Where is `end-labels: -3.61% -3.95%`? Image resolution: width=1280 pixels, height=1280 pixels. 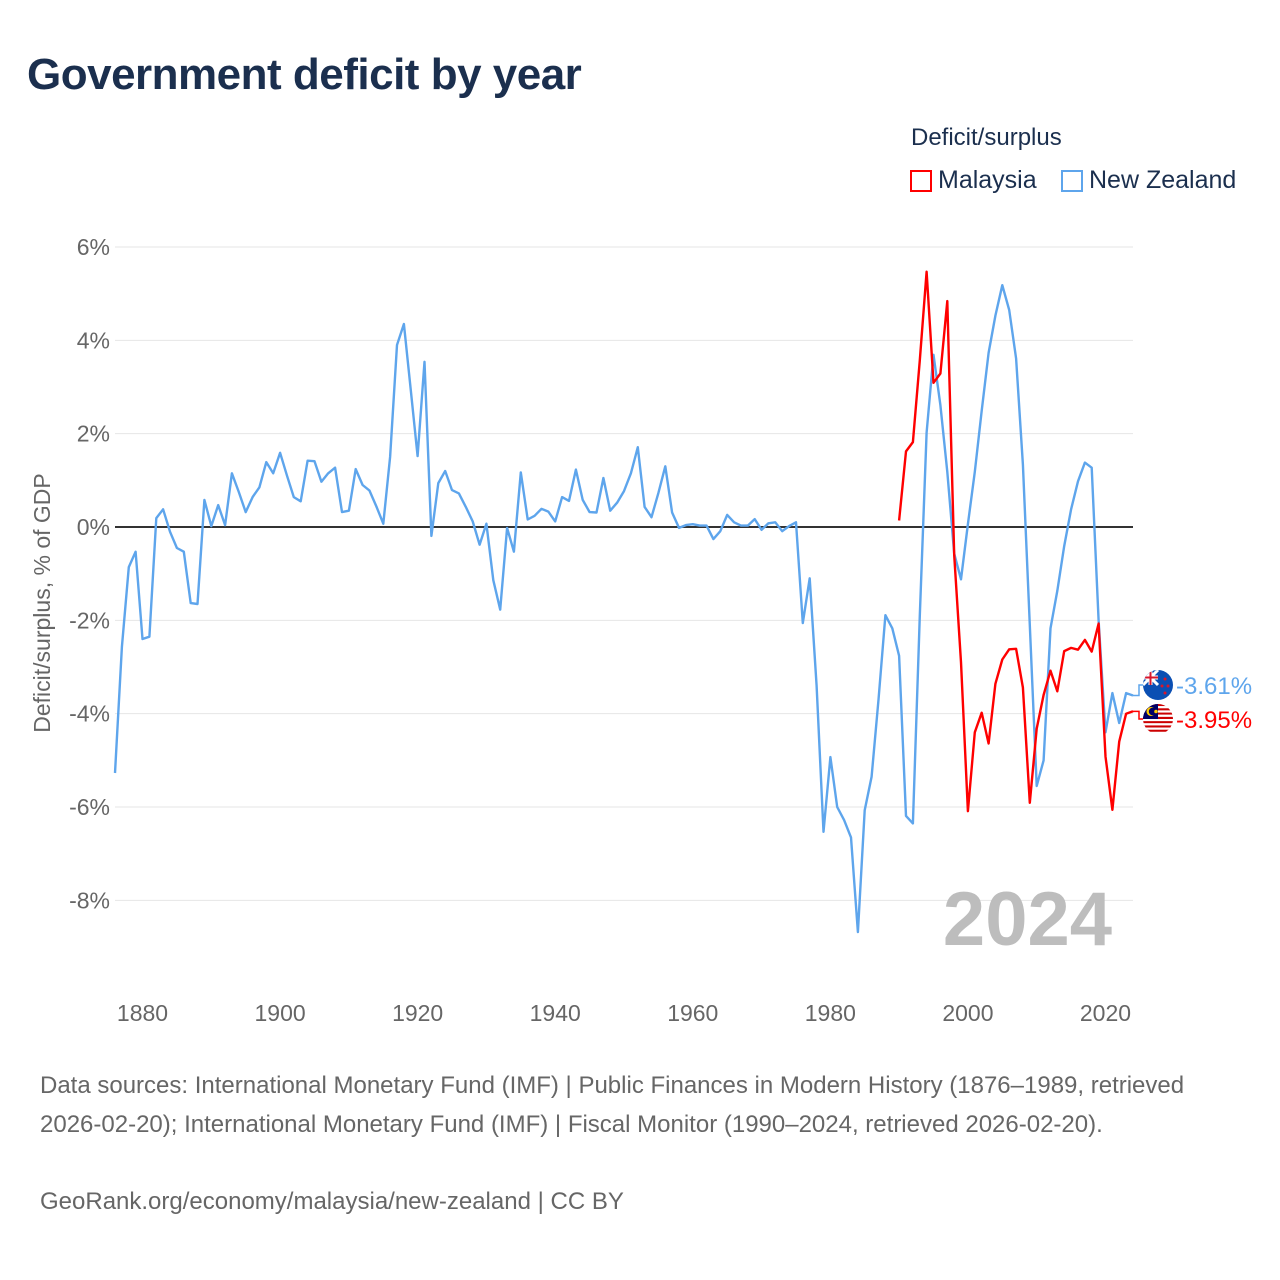
end-labels: -3.61% -3.95% is located at coordinates (1192, 702).